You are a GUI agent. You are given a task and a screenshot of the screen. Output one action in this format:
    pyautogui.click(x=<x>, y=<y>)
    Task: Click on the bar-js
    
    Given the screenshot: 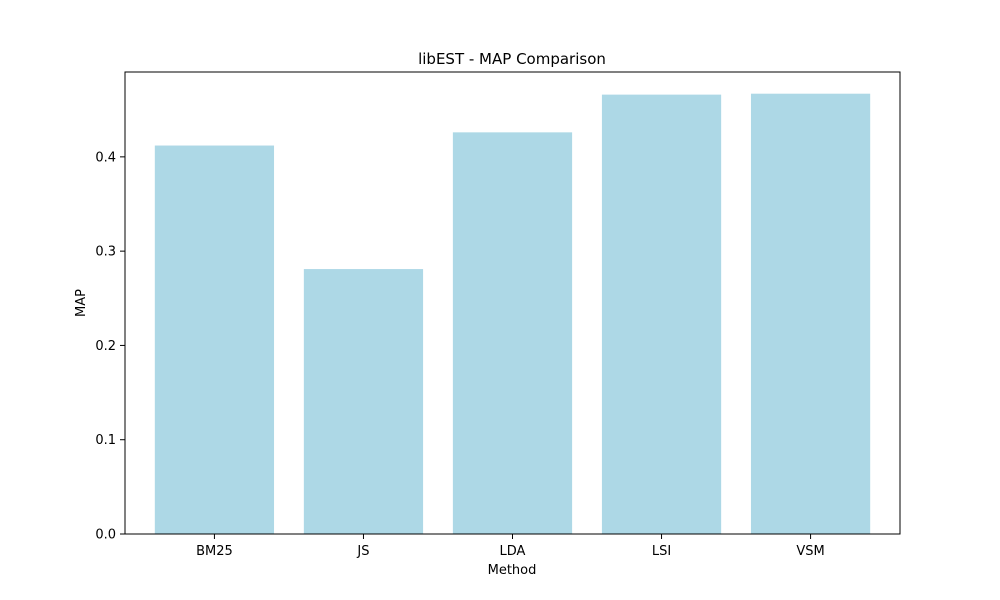 What is the action you would take?
    pyautogui.click(x=363, y=401)
    